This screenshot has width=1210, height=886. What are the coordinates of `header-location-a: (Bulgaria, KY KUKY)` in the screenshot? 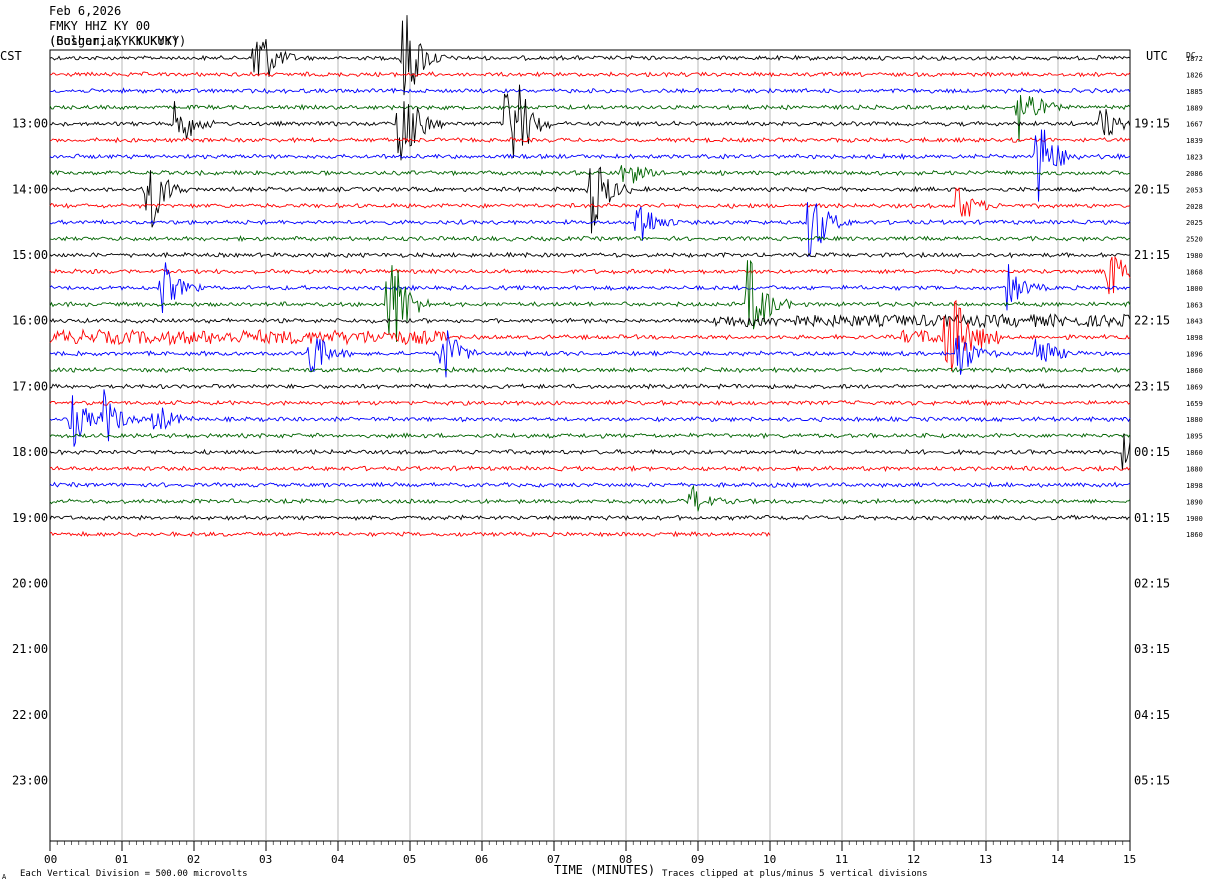 It's located at (118, 41).